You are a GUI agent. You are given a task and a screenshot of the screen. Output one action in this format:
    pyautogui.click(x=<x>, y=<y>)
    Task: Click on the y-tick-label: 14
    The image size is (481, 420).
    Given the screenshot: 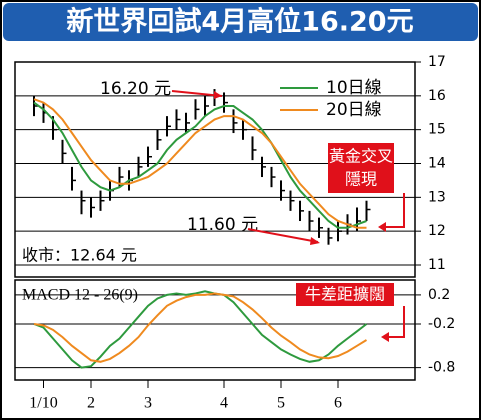 What is the action you would take?
    pyautogui.click(x=437, y=164)
    